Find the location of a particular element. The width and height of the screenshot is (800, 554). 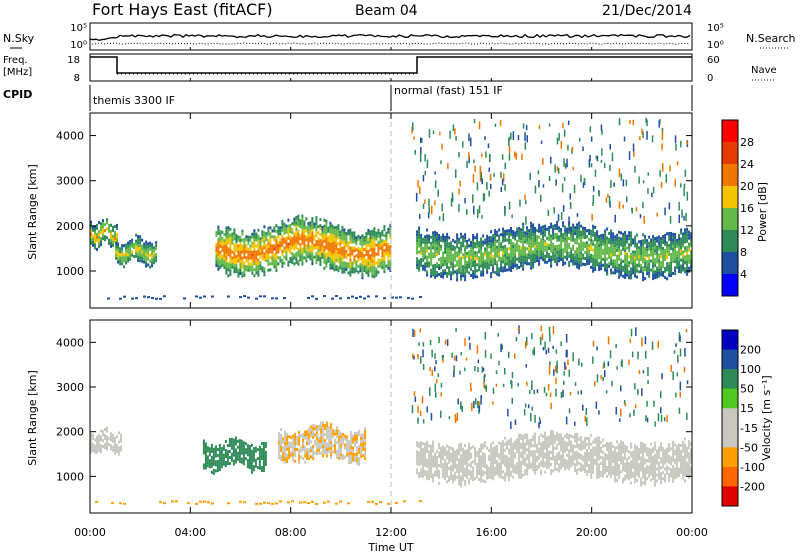

near-range-cell is located at coordinates (420, 296).